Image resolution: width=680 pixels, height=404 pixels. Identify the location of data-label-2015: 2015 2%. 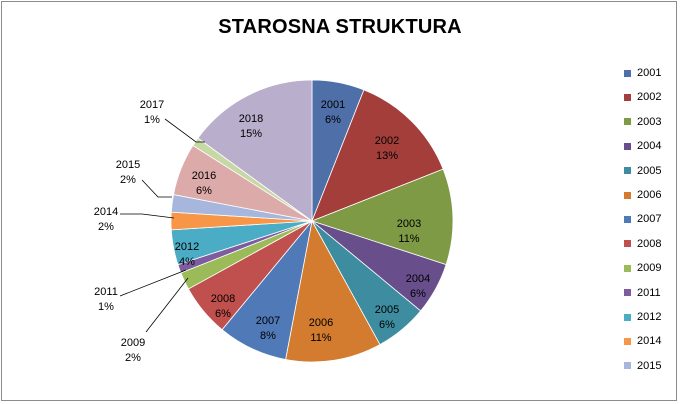
(128, 172).